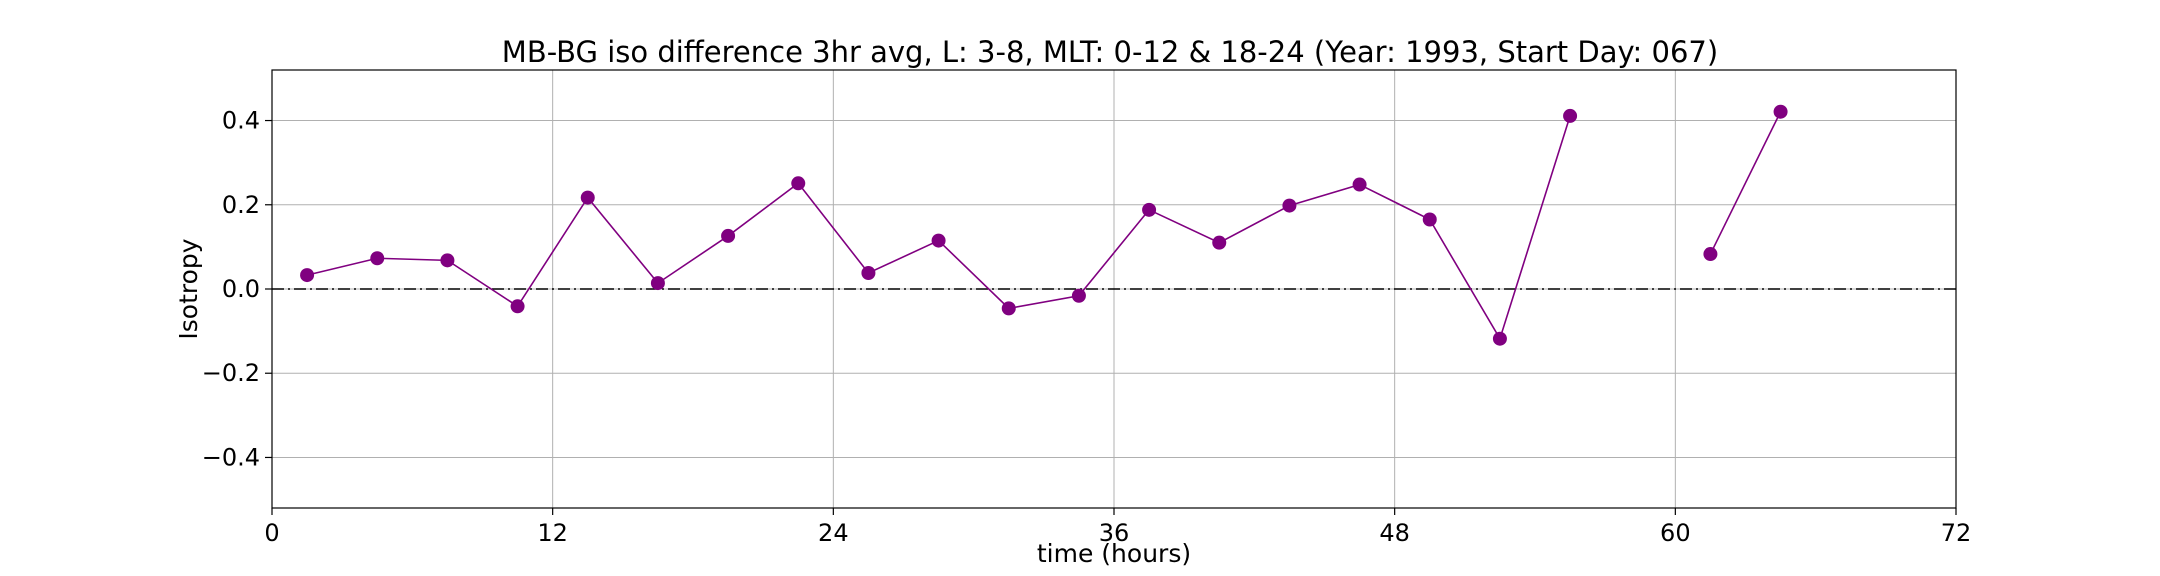  I want to click on x-tick-label: 60, so click(1675, 533).